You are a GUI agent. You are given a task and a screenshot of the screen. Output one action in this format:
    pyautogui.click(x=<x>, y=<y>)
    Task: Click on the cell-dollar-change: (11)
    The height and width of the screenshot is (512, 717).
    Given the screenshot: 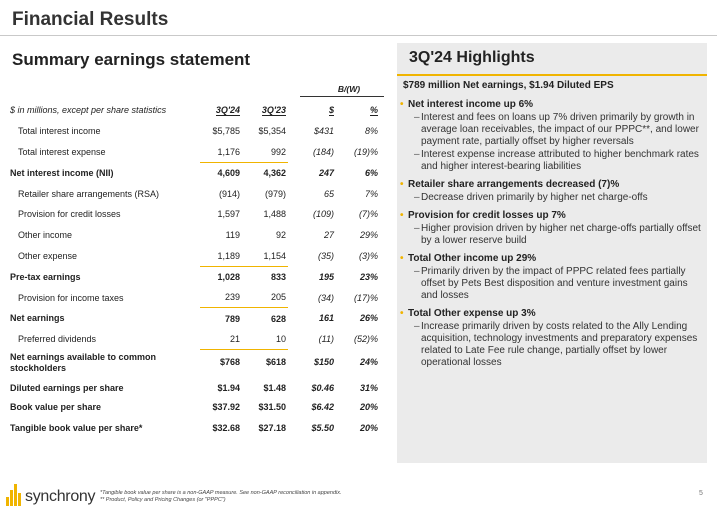 What is the action you would take?
    pyautogui.click(x=326, y=339)
    